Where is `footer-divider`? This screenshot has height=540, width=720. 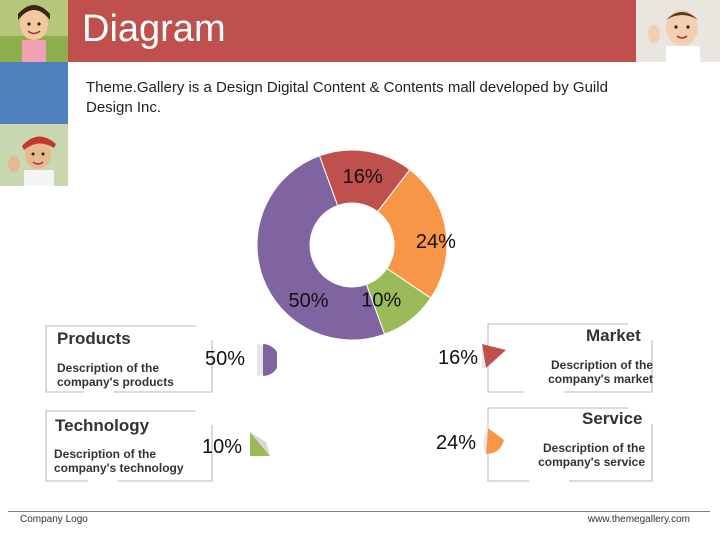 footer-divider is located at coordinates (359, 511).